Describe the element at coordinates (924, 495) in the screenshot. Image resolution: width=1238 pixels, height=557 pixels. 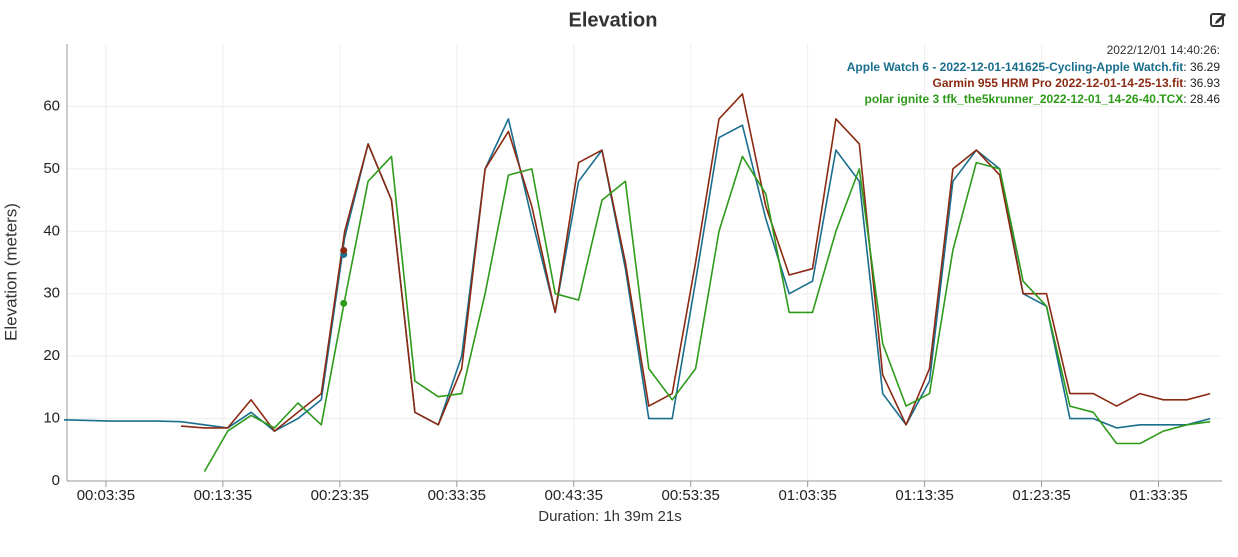
I see `x-tick-label: 01:13:35` at that location.